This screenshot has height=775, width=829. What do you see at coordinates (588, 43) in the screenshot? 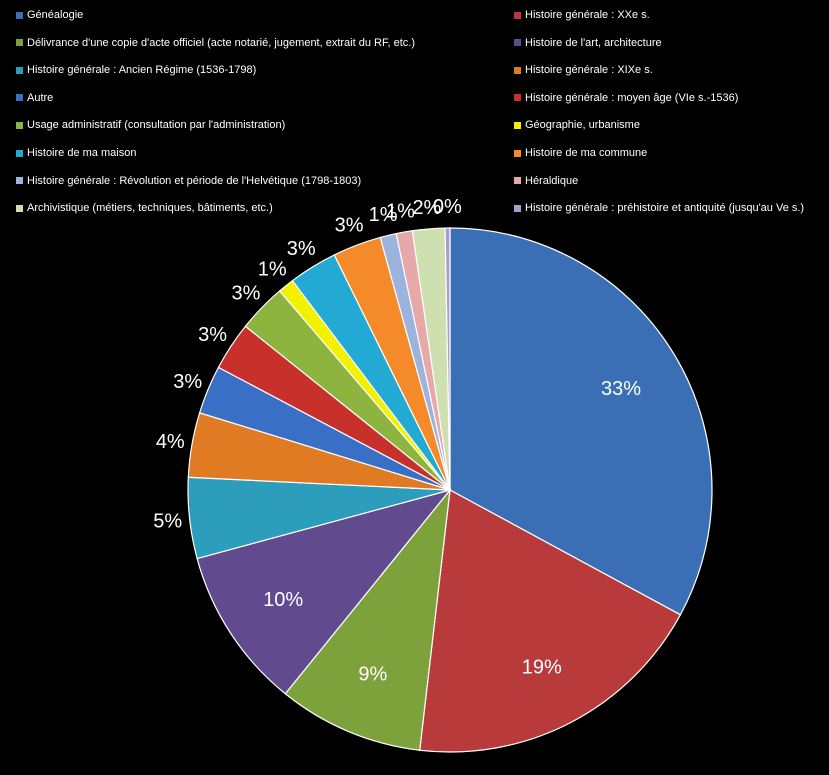
I see `legend-item: Histoire de l'art, architecture` at bounding box center [588, 43].